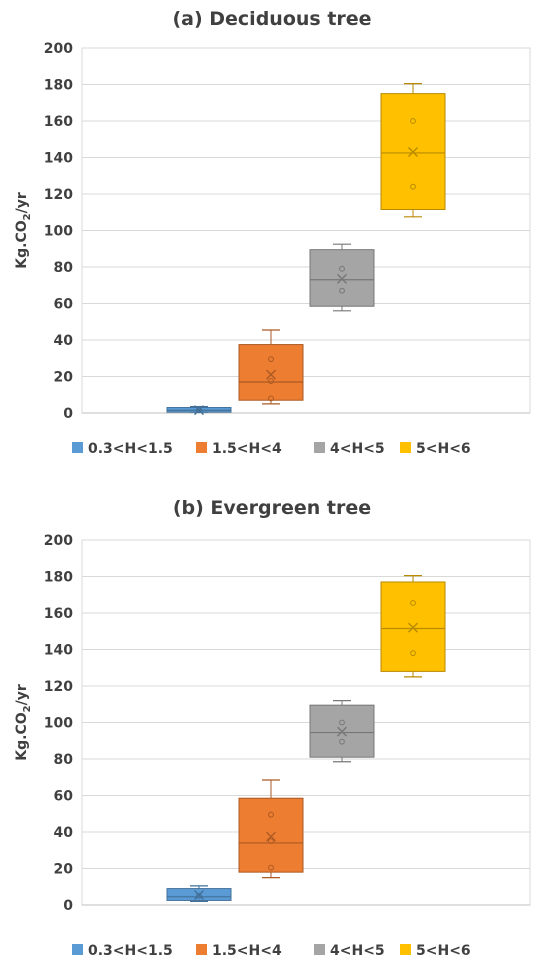 The width and height of the screenshot is (544, 962). I want to click on chart-title: (a) Deciduous tree, so click(271, 19).